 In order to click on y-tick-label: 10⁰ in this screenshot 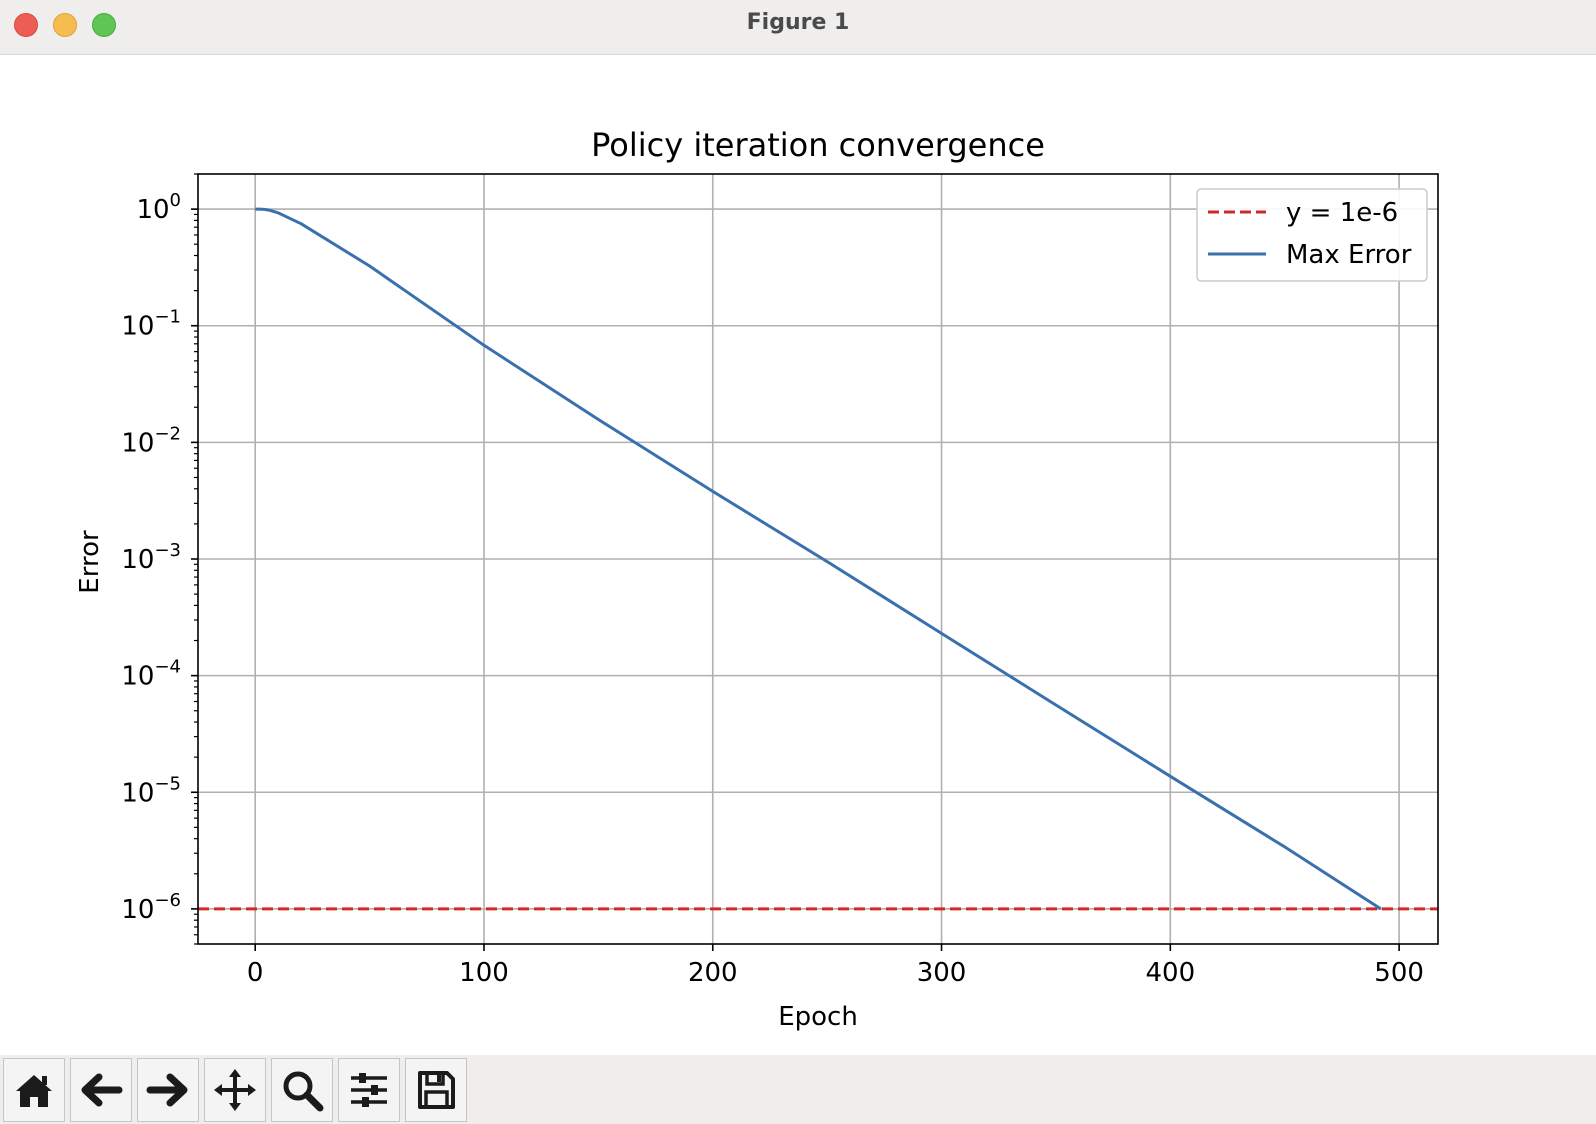, I will do `click(158, 207)`.